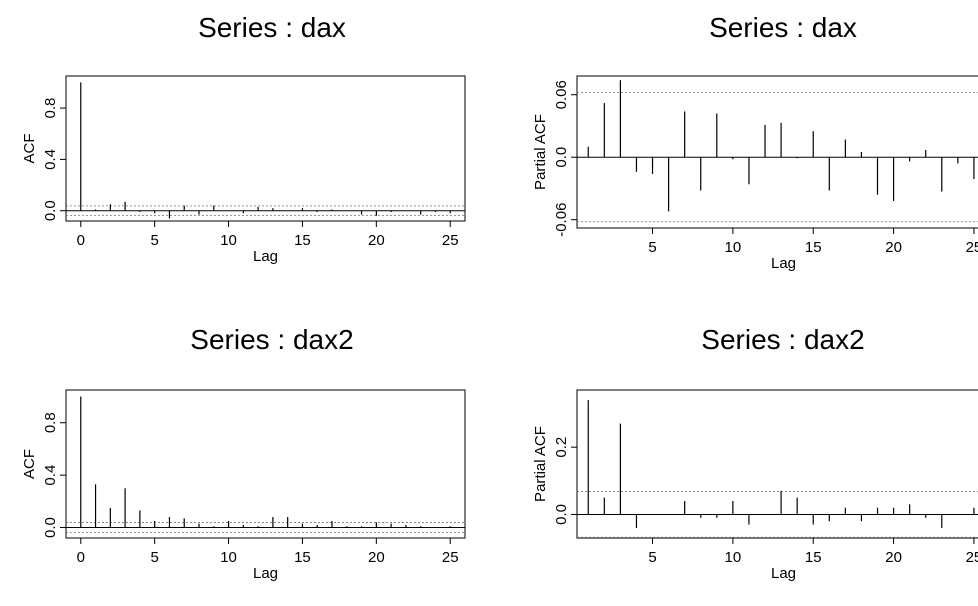  Describe the element at coordinates (561, 447) in the screenshot. I see `y-tick-label: 0.2` at that location.